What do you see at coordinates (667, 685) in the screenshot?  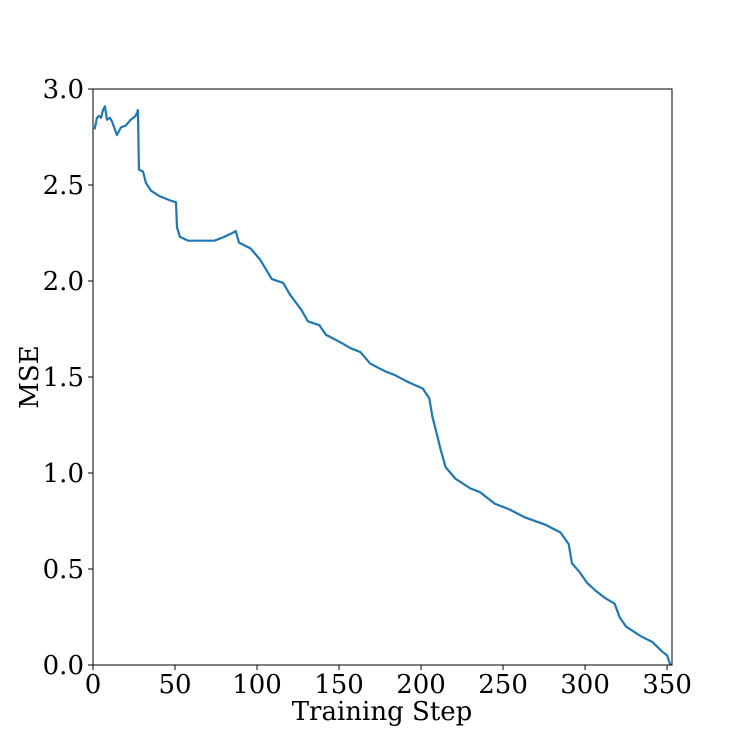 I see `x-tick-label: 350` at bounding box center [667, 685].